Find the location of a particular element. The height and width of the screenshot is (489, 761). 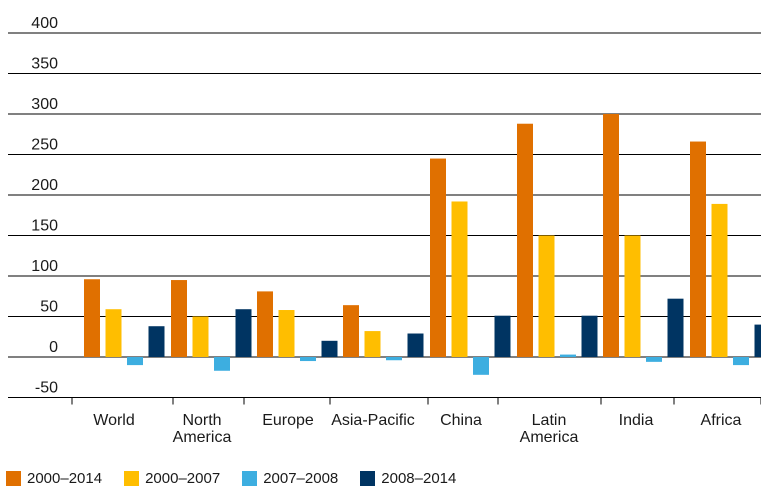

y-axis-tick-labels: 400 350 300 250 200 150 100 50 0 -50 is located at coordinates (44, 206).